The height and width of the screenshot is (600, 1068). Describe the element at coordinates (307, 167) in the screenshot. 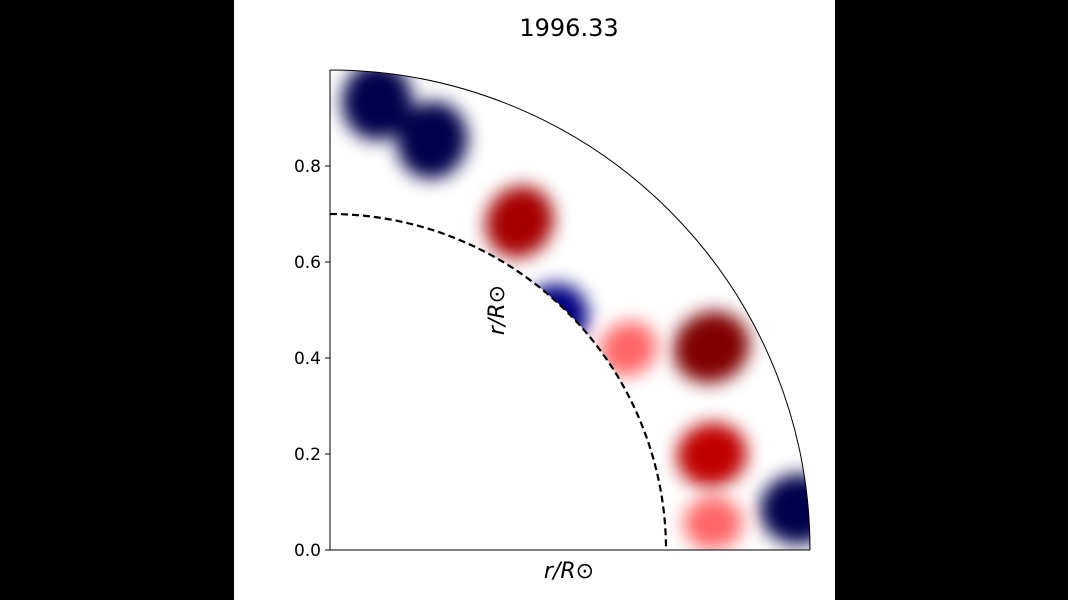

I see `y-tick-label-4: 0.8` at that location.